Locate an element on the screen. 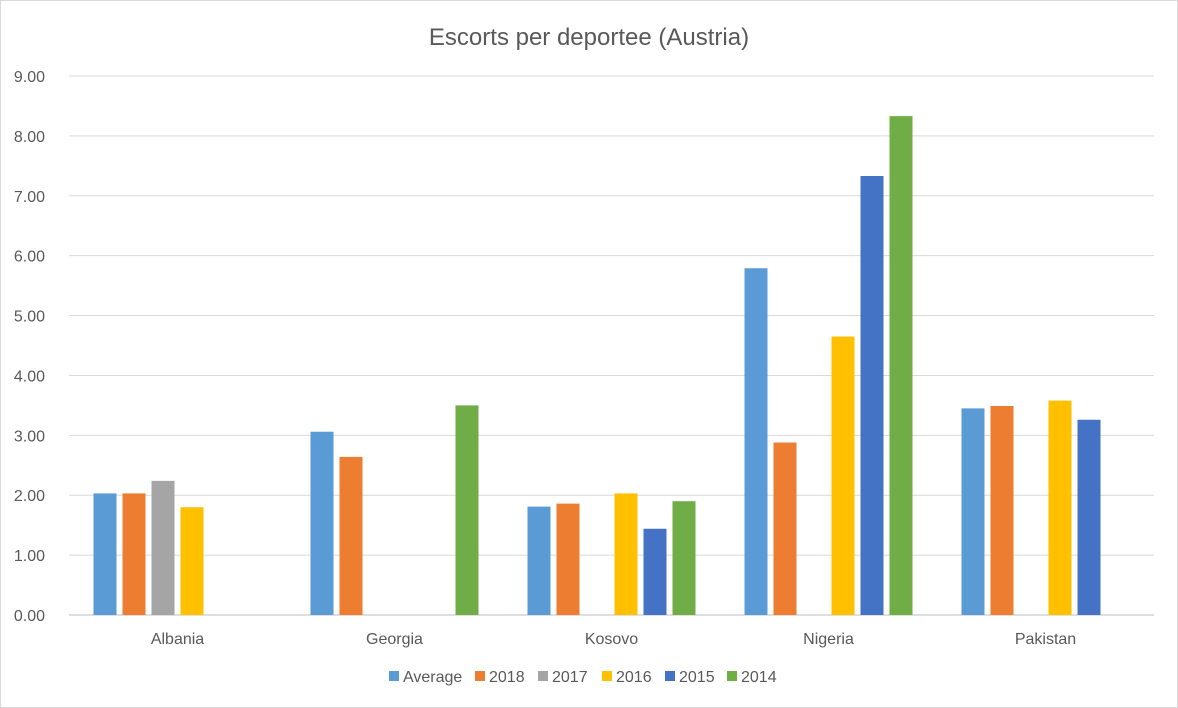 Image resolution: width=1178 pixels, height=708 pixels. legend-swatch-2016 is located at coordinates (607, 676).